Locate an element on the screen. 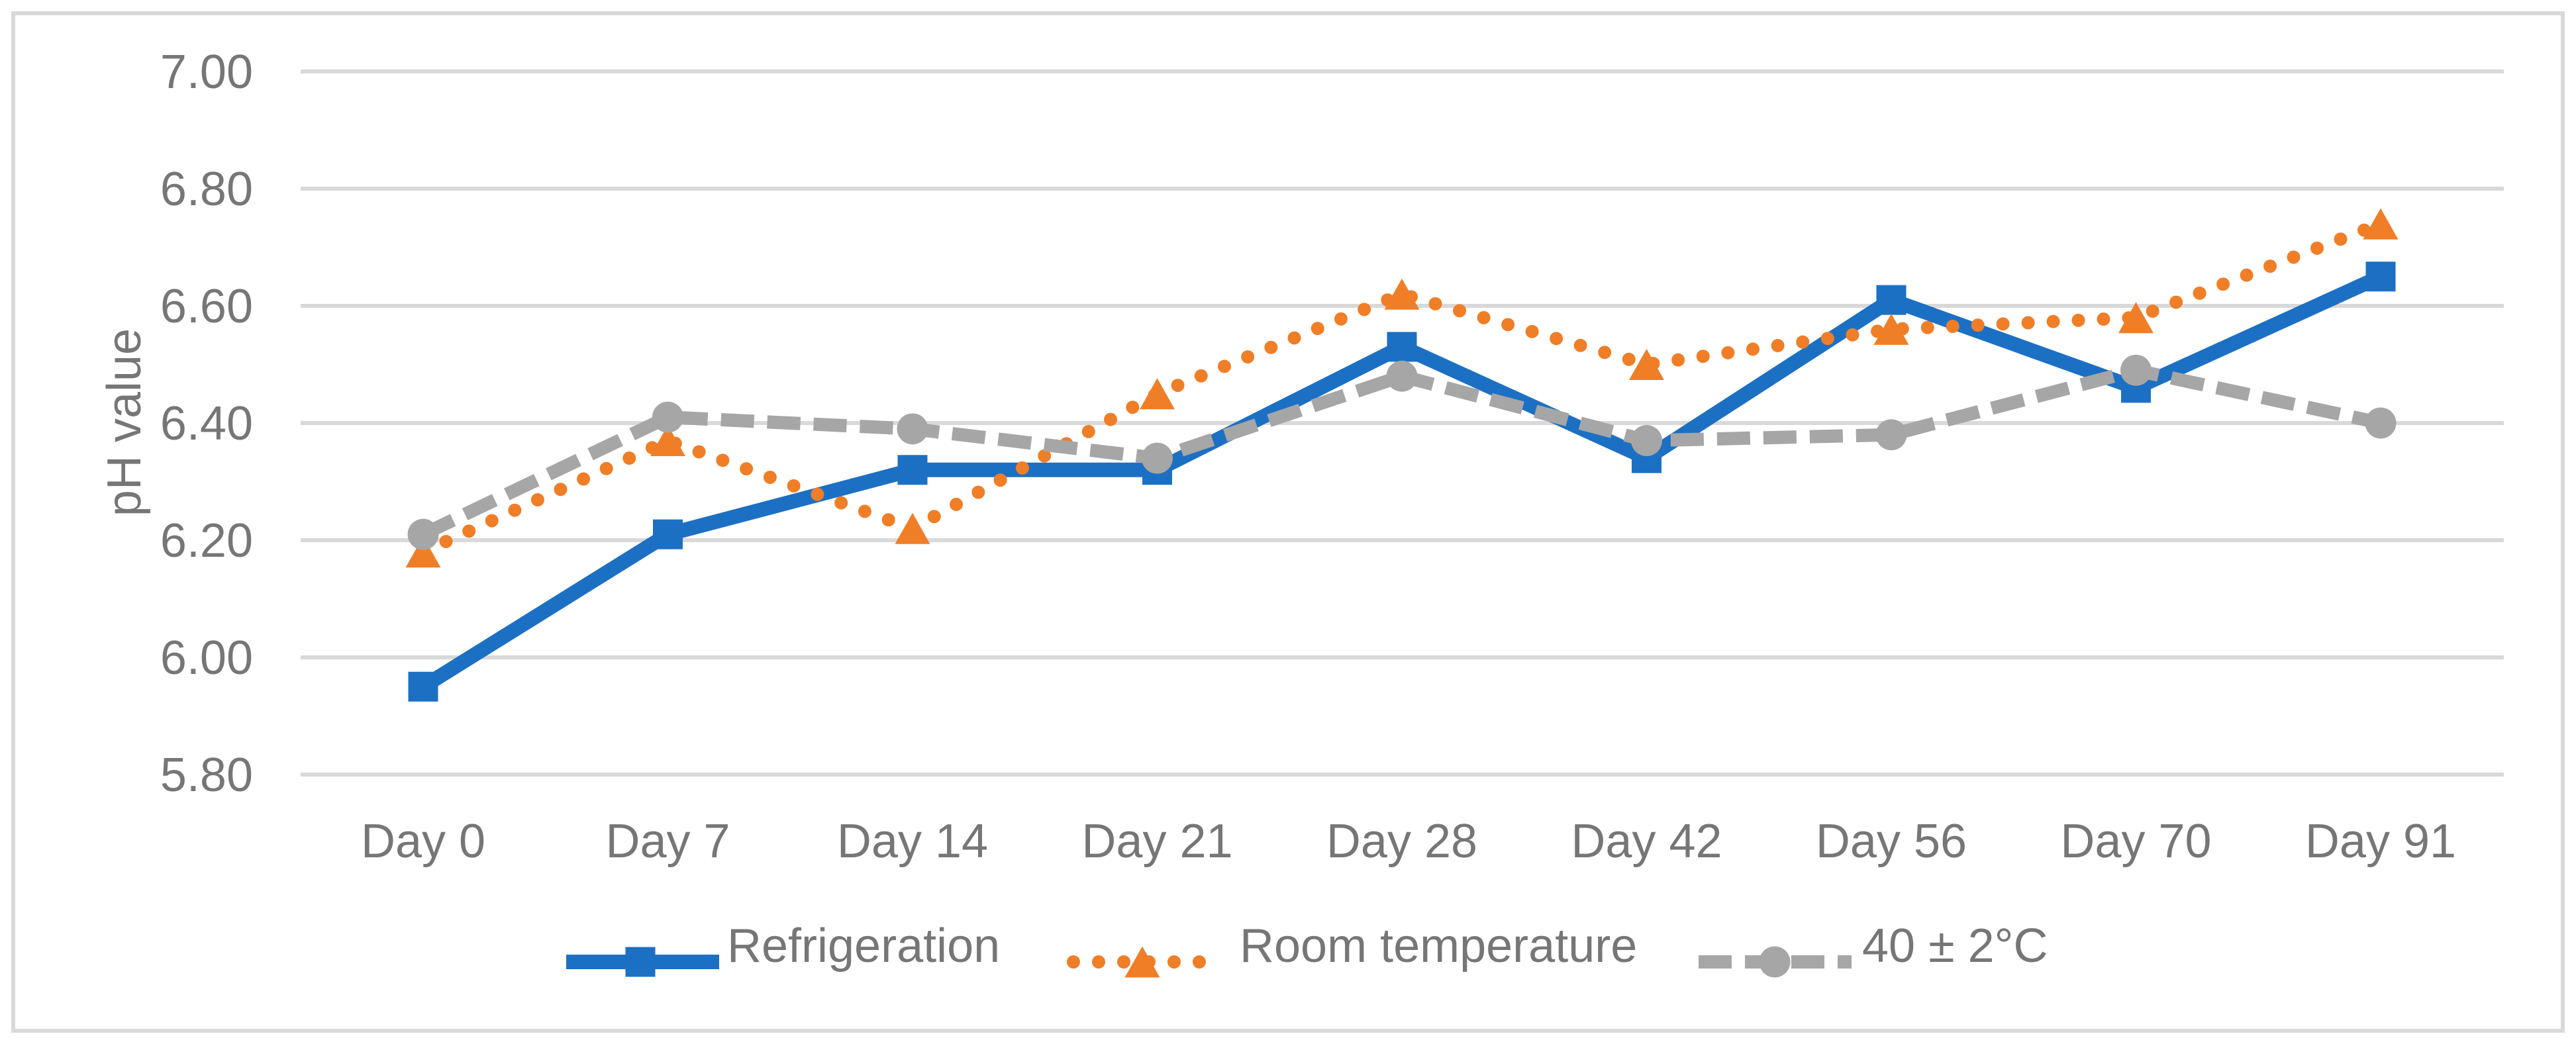 The width and height of the screenshot is (2576, 1044). series-40-2-c is located at coordinates (1402, 452).